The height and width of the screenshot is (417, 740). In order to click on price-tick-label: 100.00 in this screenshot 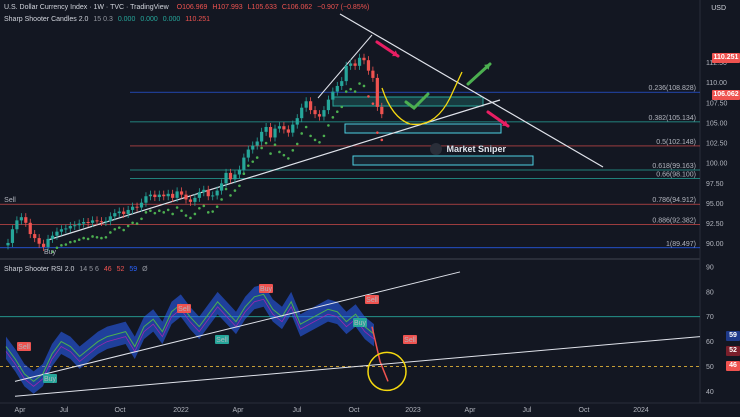, I will do `click(717, 164)`.